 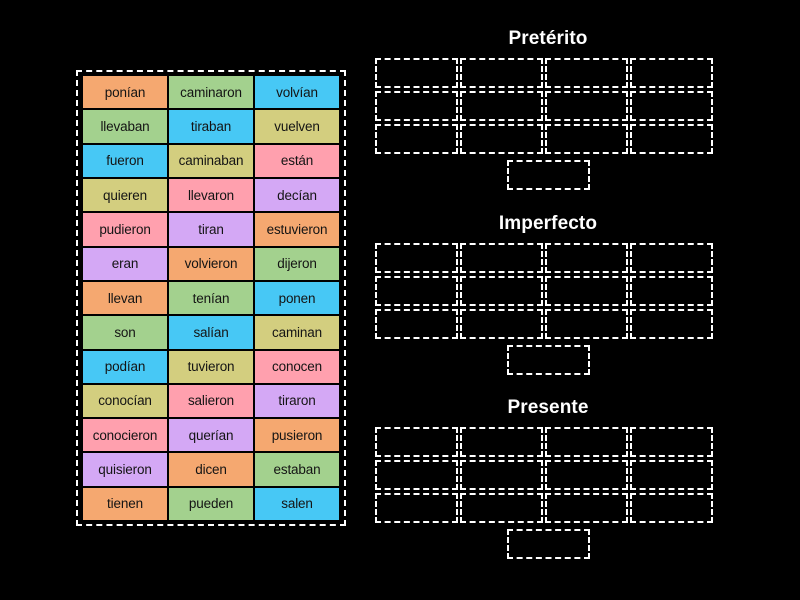 What do you see at coordinates (125, 401) in the screenshot?
I see `word-tile: conocían` at bounding box center [125, 401].